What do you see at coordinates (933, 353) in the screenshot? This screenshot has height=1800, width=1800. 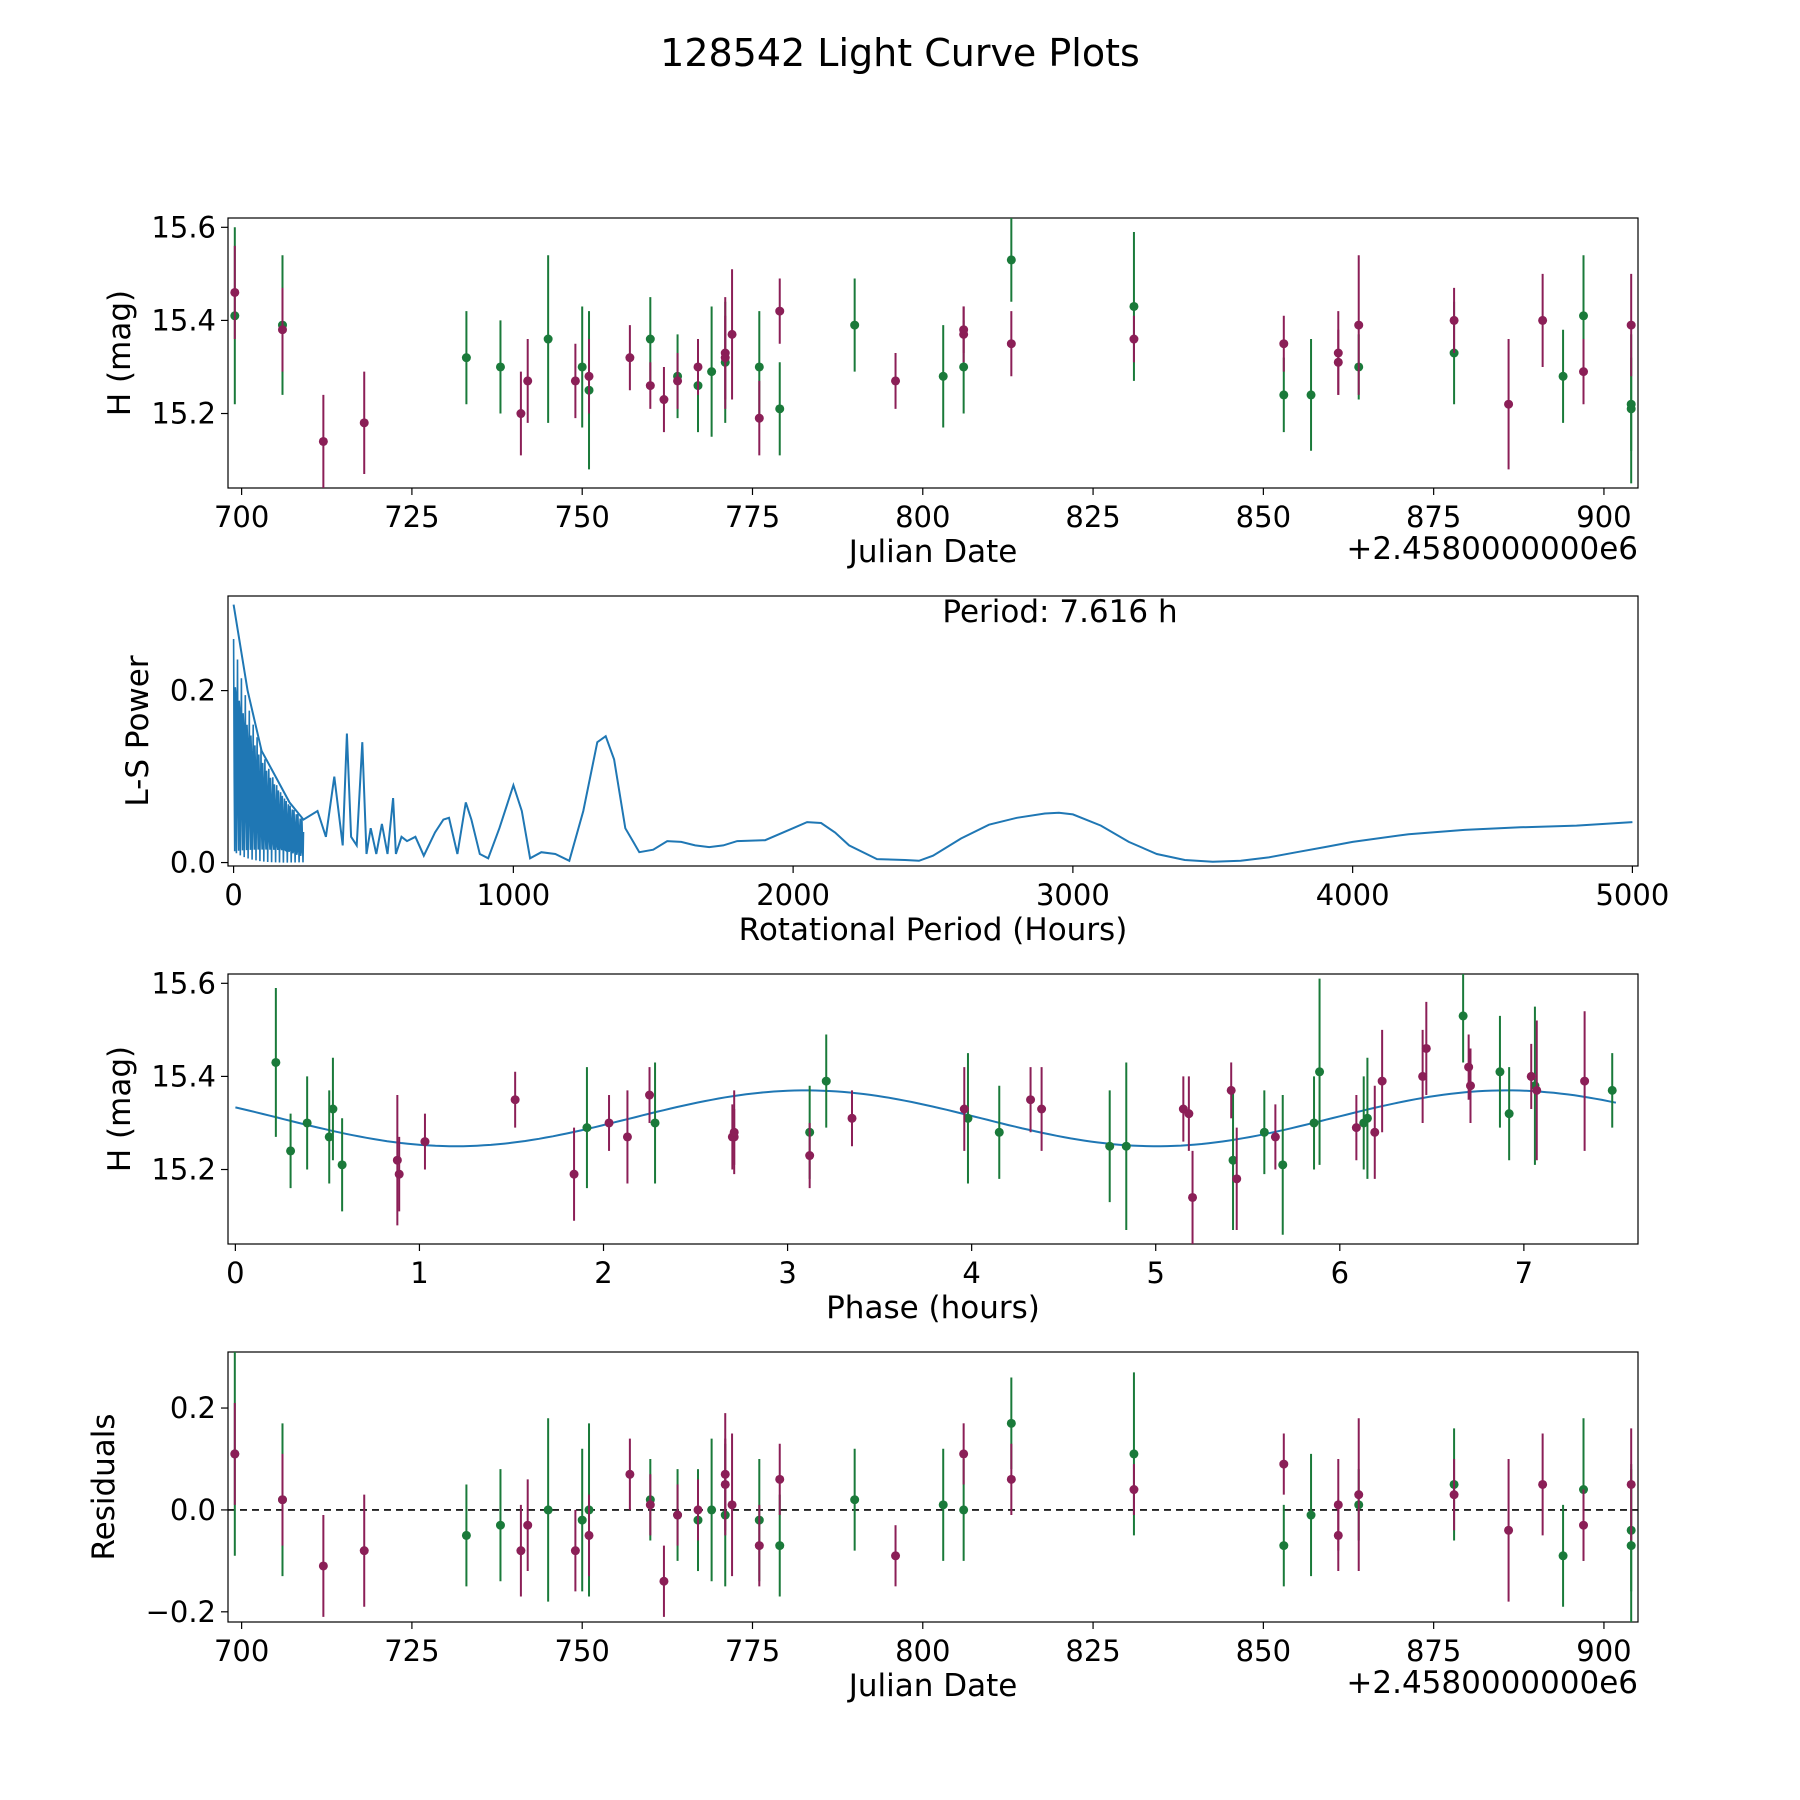 I see `lightcurve-plot-area` at bounding box center [933, 353].